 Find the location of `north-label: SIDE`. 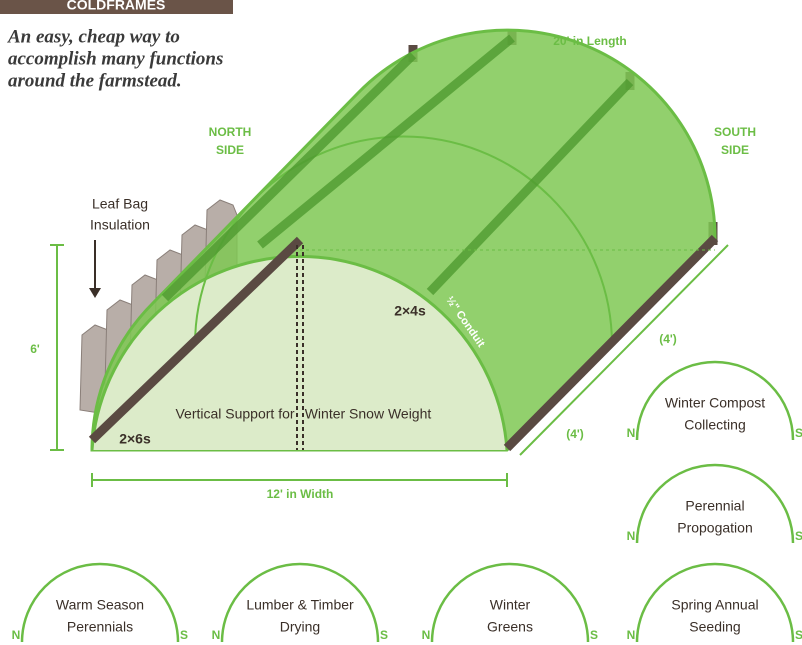

north-label: SIDE is located at coordinates (230, 150).